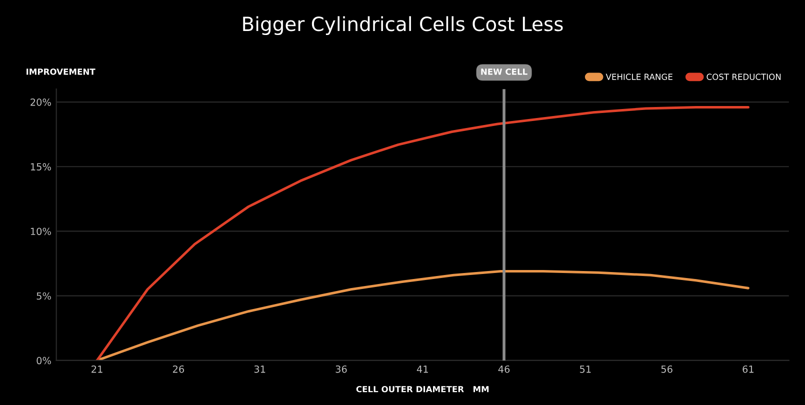 Image resolution: width=805 pixels, height=405 pixels. I want to click on chart-title: Bigger Cylindrical Cells Cost Less, so click(403, 26).